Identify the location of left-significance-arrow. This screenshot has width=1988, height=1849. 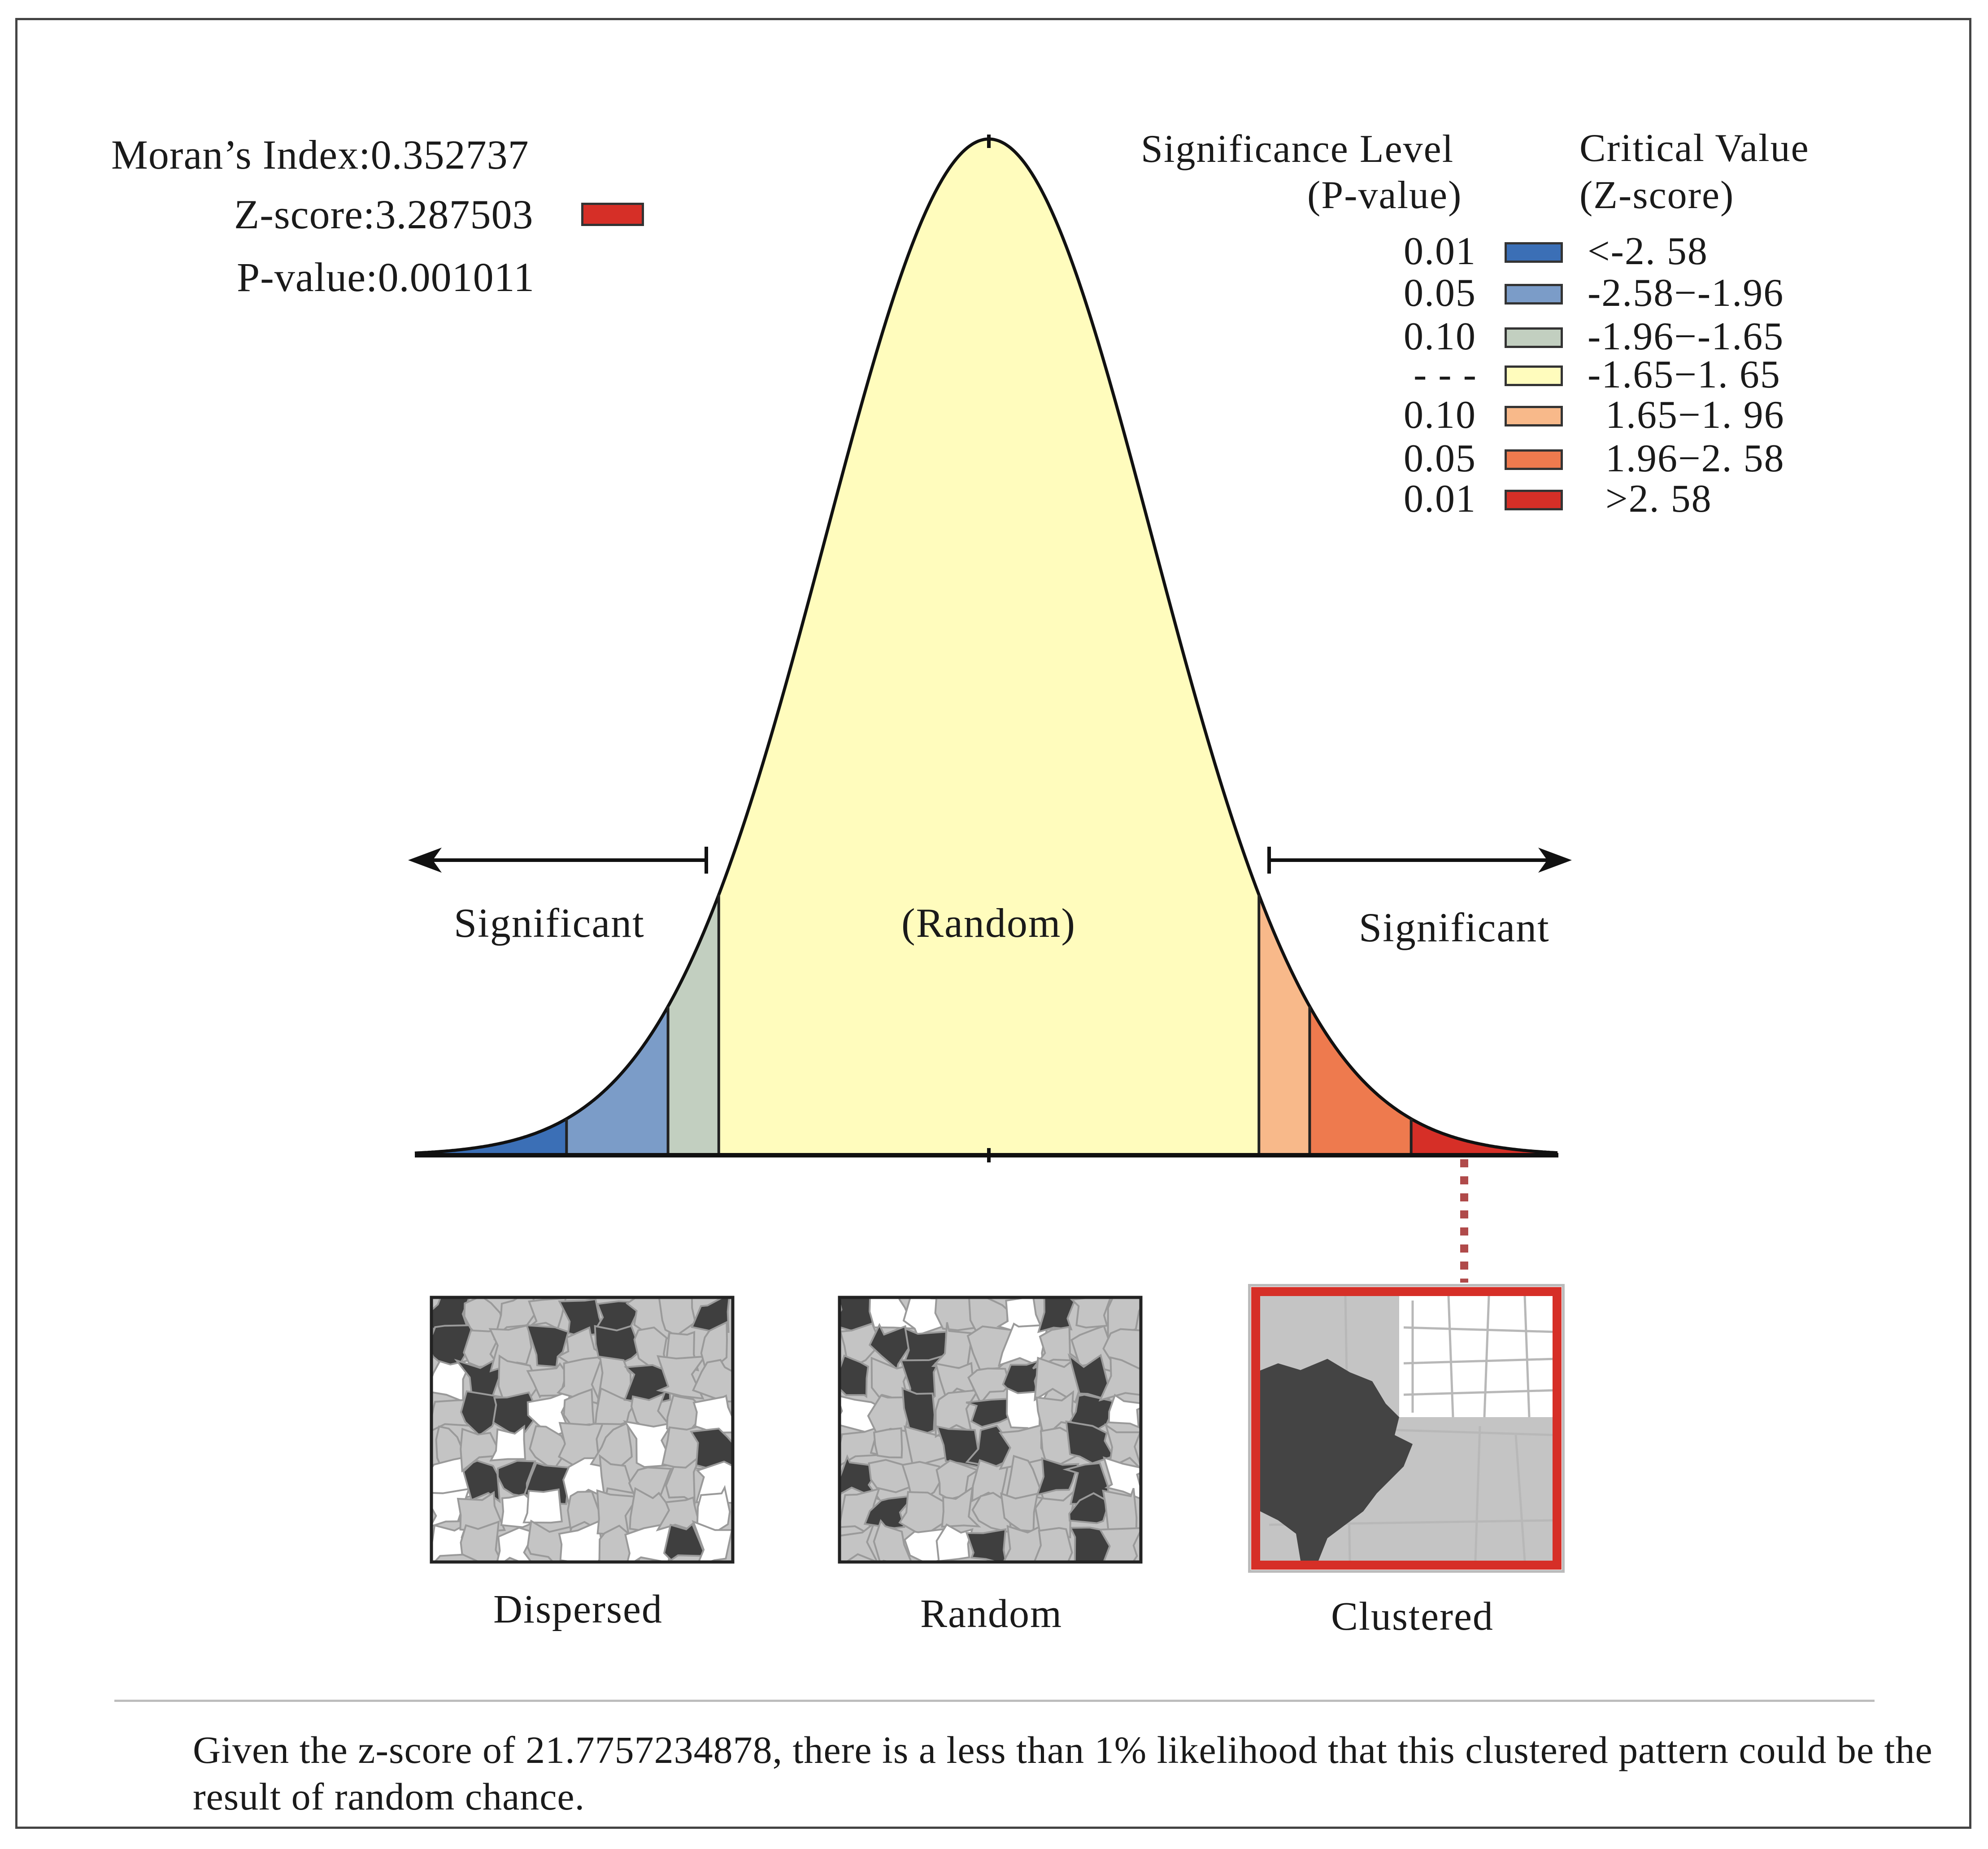
(558, 860).